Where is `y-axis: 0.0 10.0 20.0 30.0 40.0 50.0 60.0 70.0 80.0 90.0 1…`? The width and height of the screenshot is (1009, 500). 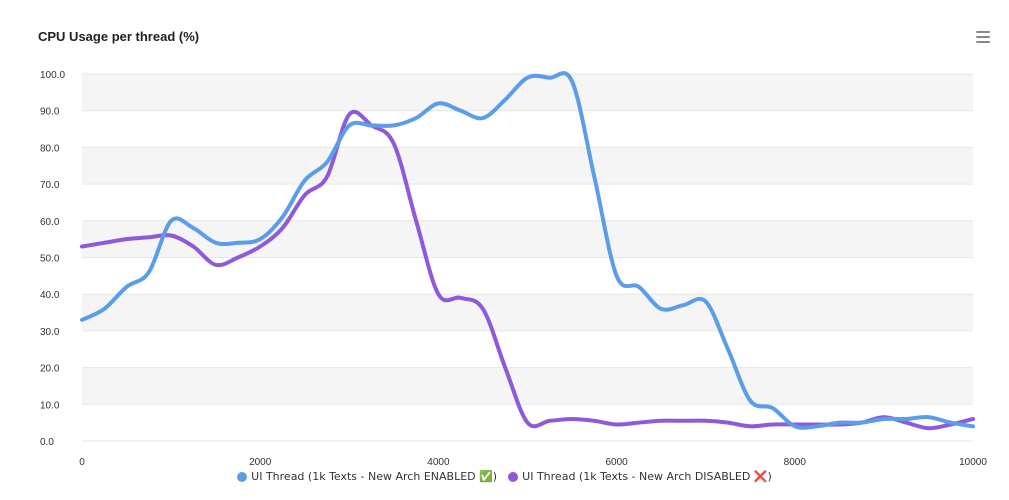 y-axis: 0.0 10.0 20.0 30.0 40.0 50.0 60.0 70.0 80.0 90.0 1… is located at coordinates (52, 259).